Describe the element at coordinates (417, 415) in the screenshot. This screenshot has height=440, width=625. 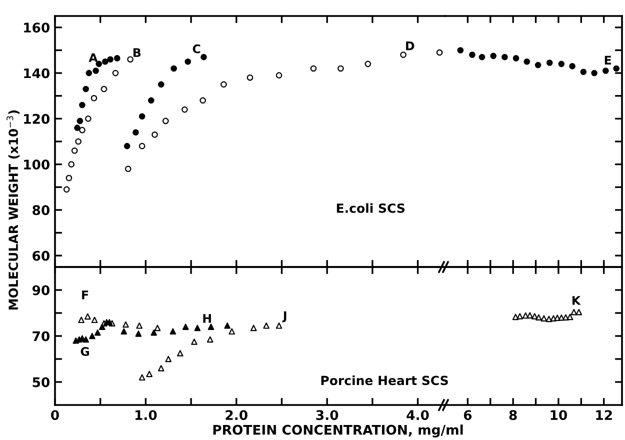
I see `x-tick-label: 4.0` at that location.